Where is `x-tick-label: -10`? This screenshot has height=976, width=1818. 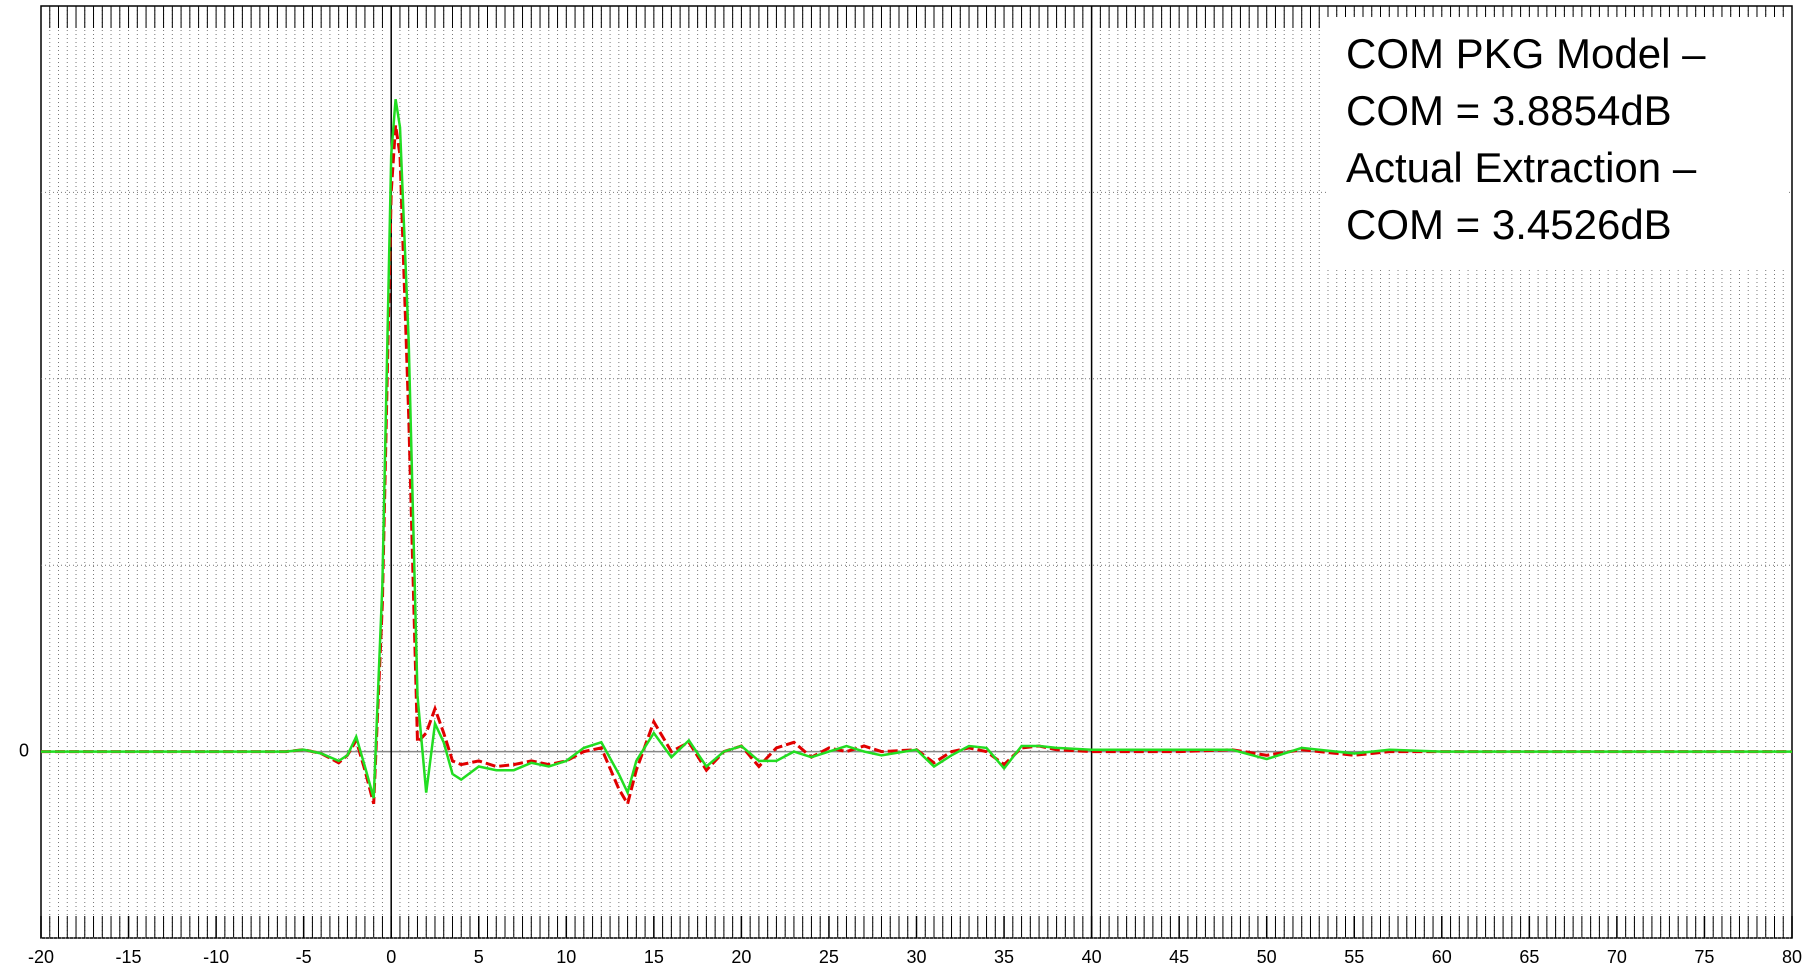
x-tick-label: -10 is located at coordinates (216, 957).